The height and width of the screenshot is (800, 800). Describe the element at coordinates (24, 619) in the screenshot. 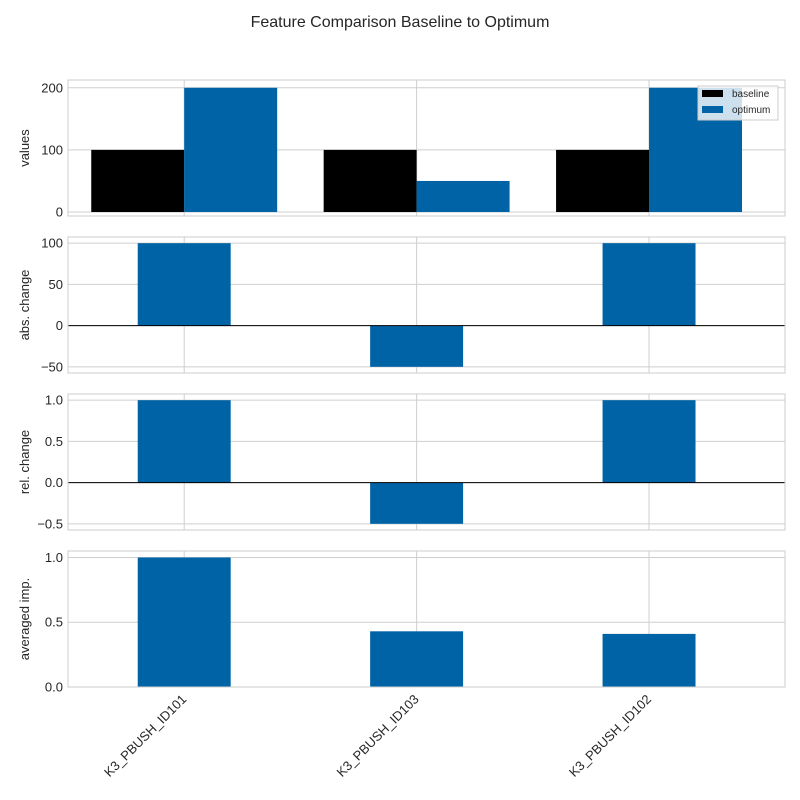

I see `y-axis-label: averaged imp.` at that location.